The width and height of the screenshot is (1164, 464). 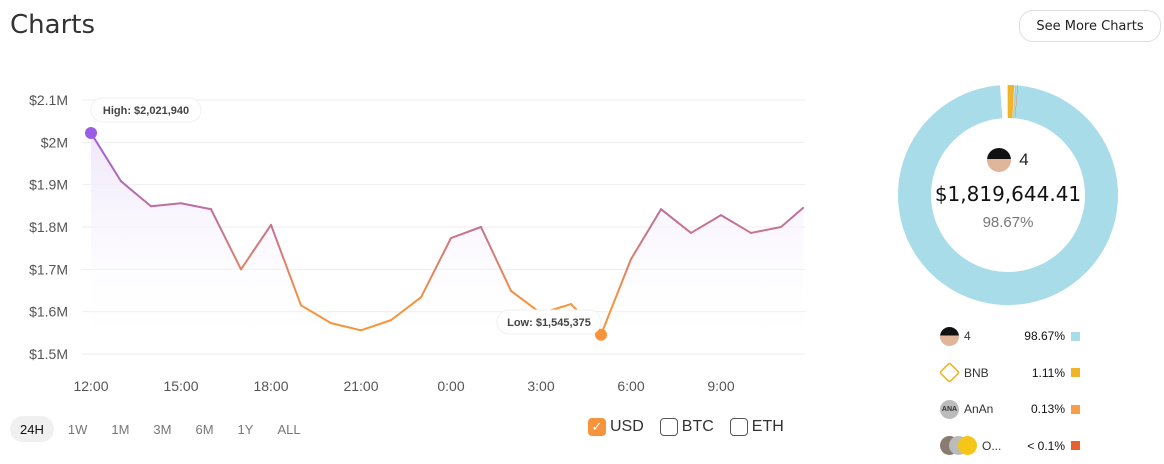 What do you see at coordinates (994, 336) in the screenshot?
I see `legend-name: 4` at bounding box center [994, 336].